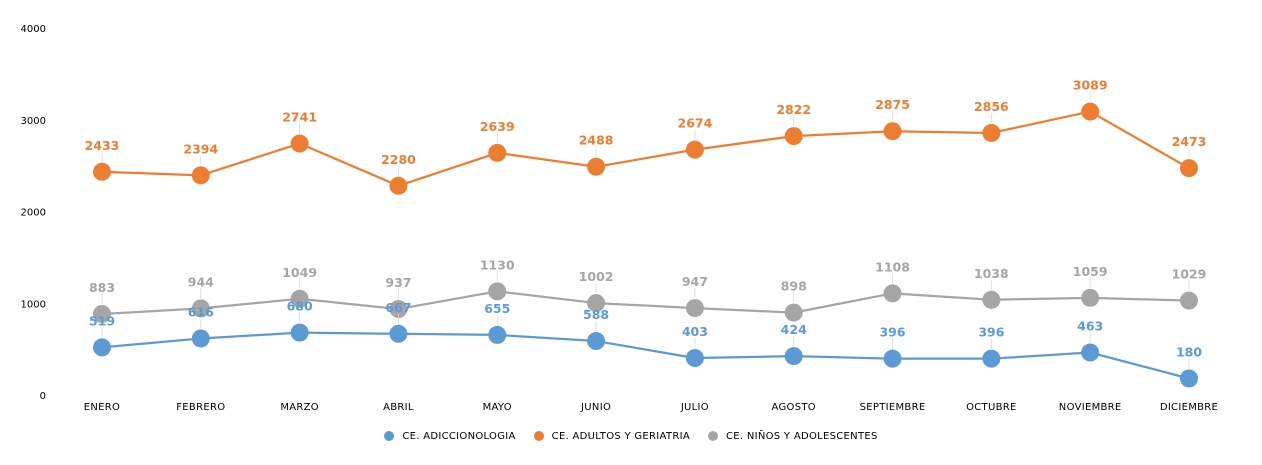 The image size is (1262, 465). What do you see at coordinates (299, 117) in the screenshot?
I see `data-label: 2741` at bounding box center [299, 117].